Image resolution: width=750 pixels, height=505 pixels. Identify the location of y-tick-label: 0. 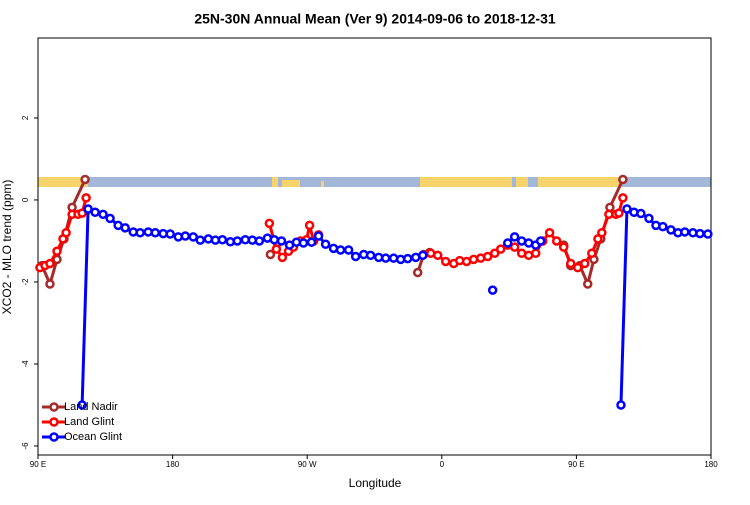
(25, 199).